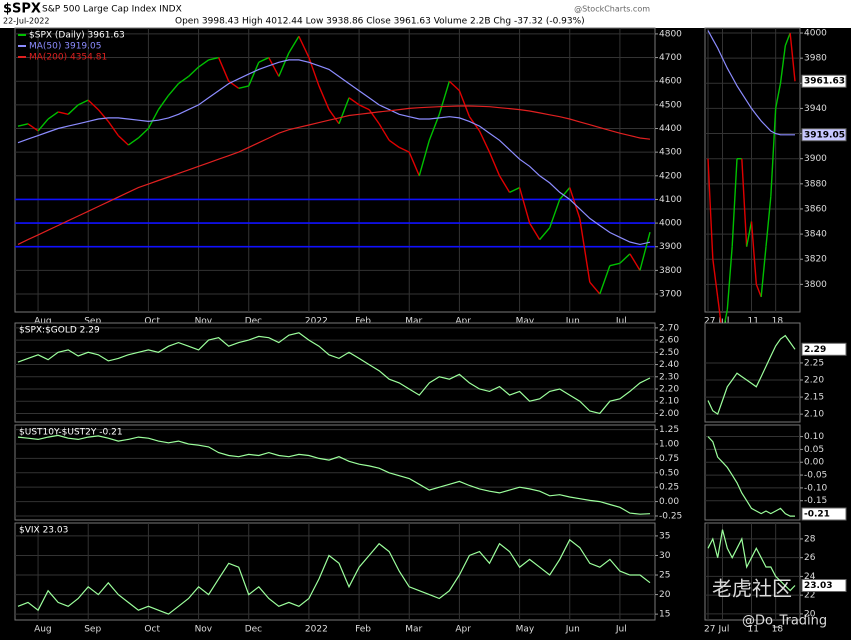 Image resolution: width=851 pixels, height=640 pixels. What do you see at coordinates (817, 515) in the screenshot?
I see `last-value-label: -0.21` at bounding box center [817, 515].